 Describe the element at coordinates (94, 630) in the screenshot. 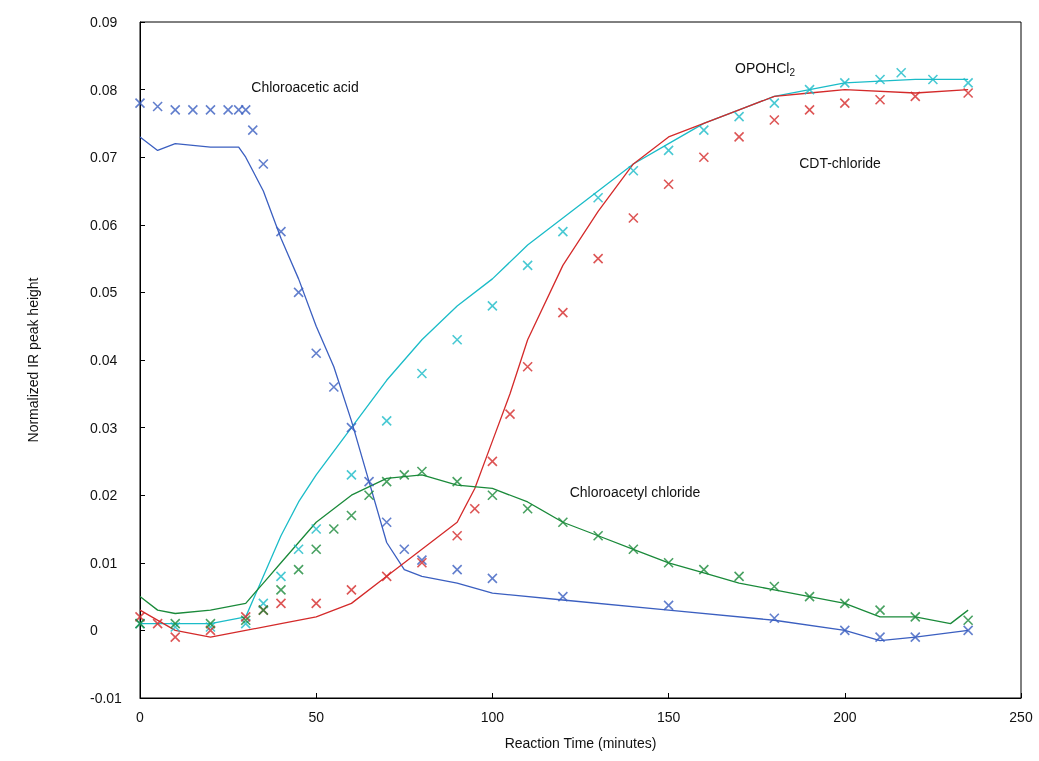

I see `y-tick-label: 0` at that location.